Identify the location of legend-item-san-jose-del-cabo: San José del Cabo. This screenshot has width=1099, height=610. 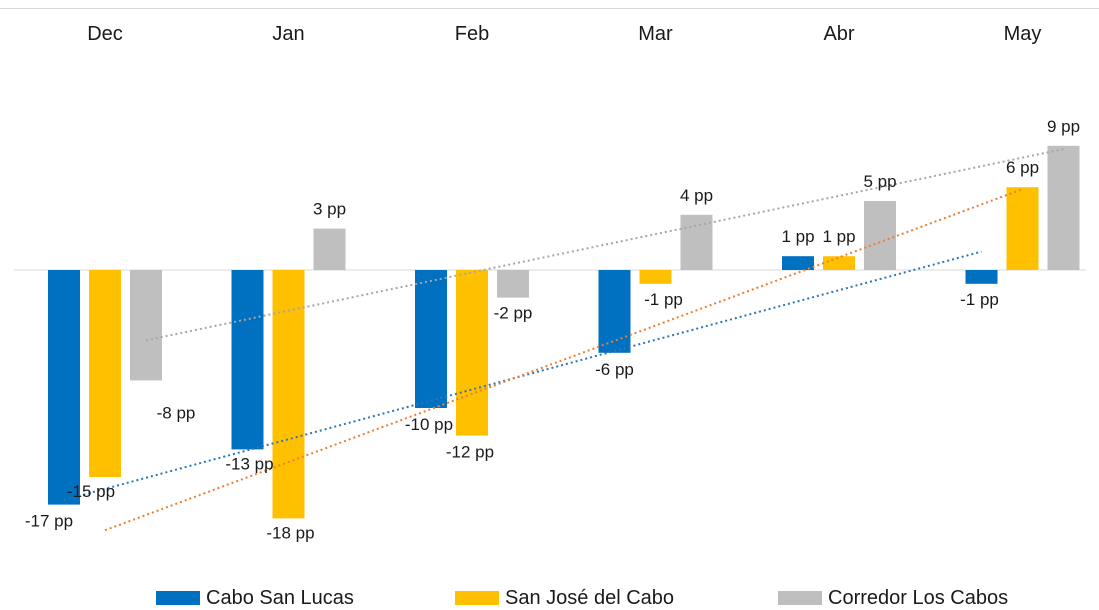
(564, 598).